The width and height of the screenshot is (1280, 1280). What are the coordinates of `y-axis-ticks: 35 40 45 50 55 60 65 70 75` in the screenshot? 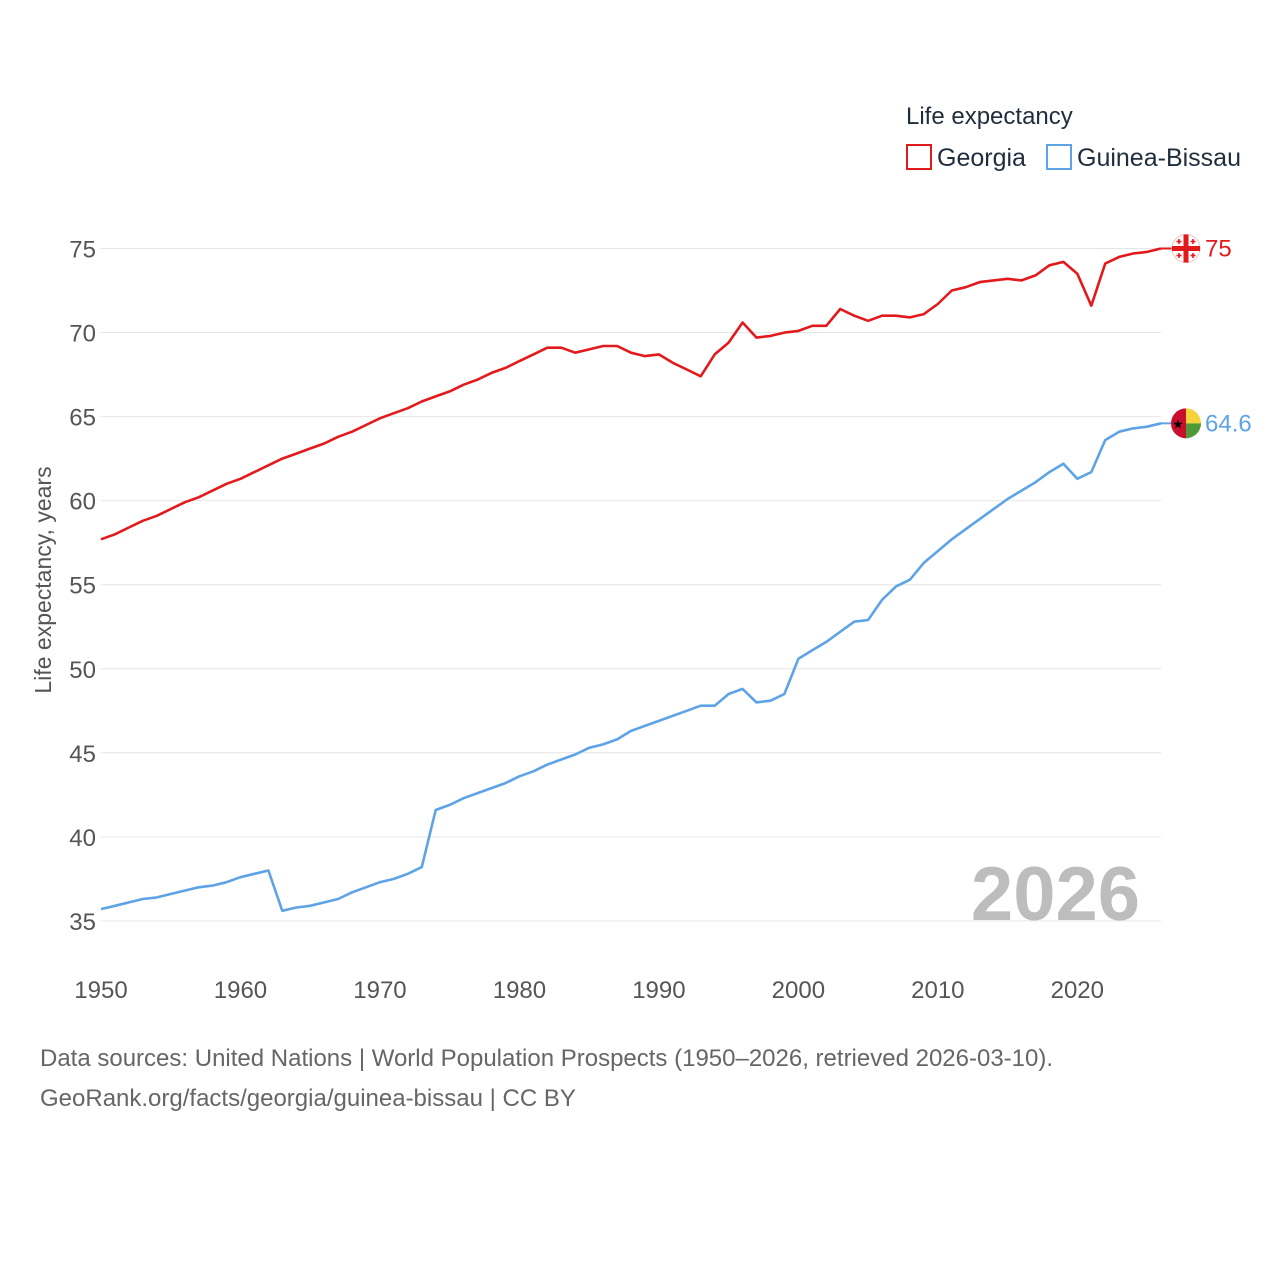 It's located at (82, 586).